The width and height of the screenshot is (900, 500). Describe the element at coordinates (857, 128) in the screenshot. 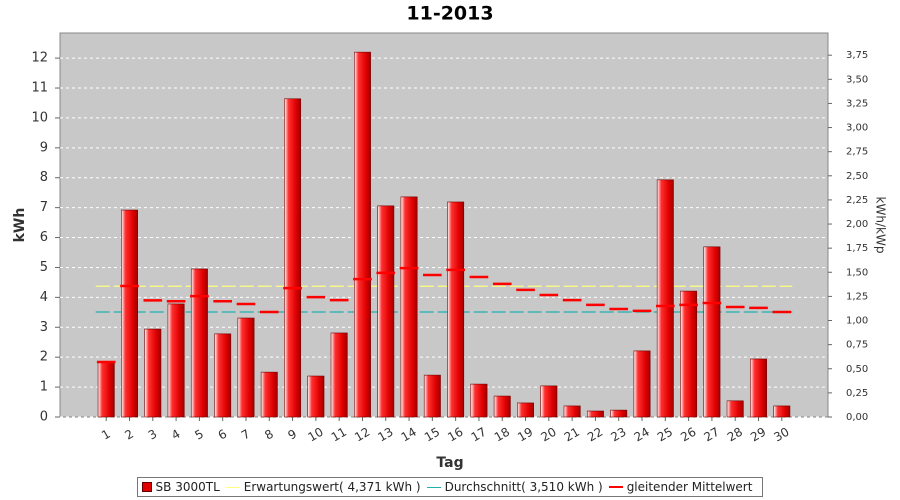

I see `y2-tick-label: 3,00` at that location.